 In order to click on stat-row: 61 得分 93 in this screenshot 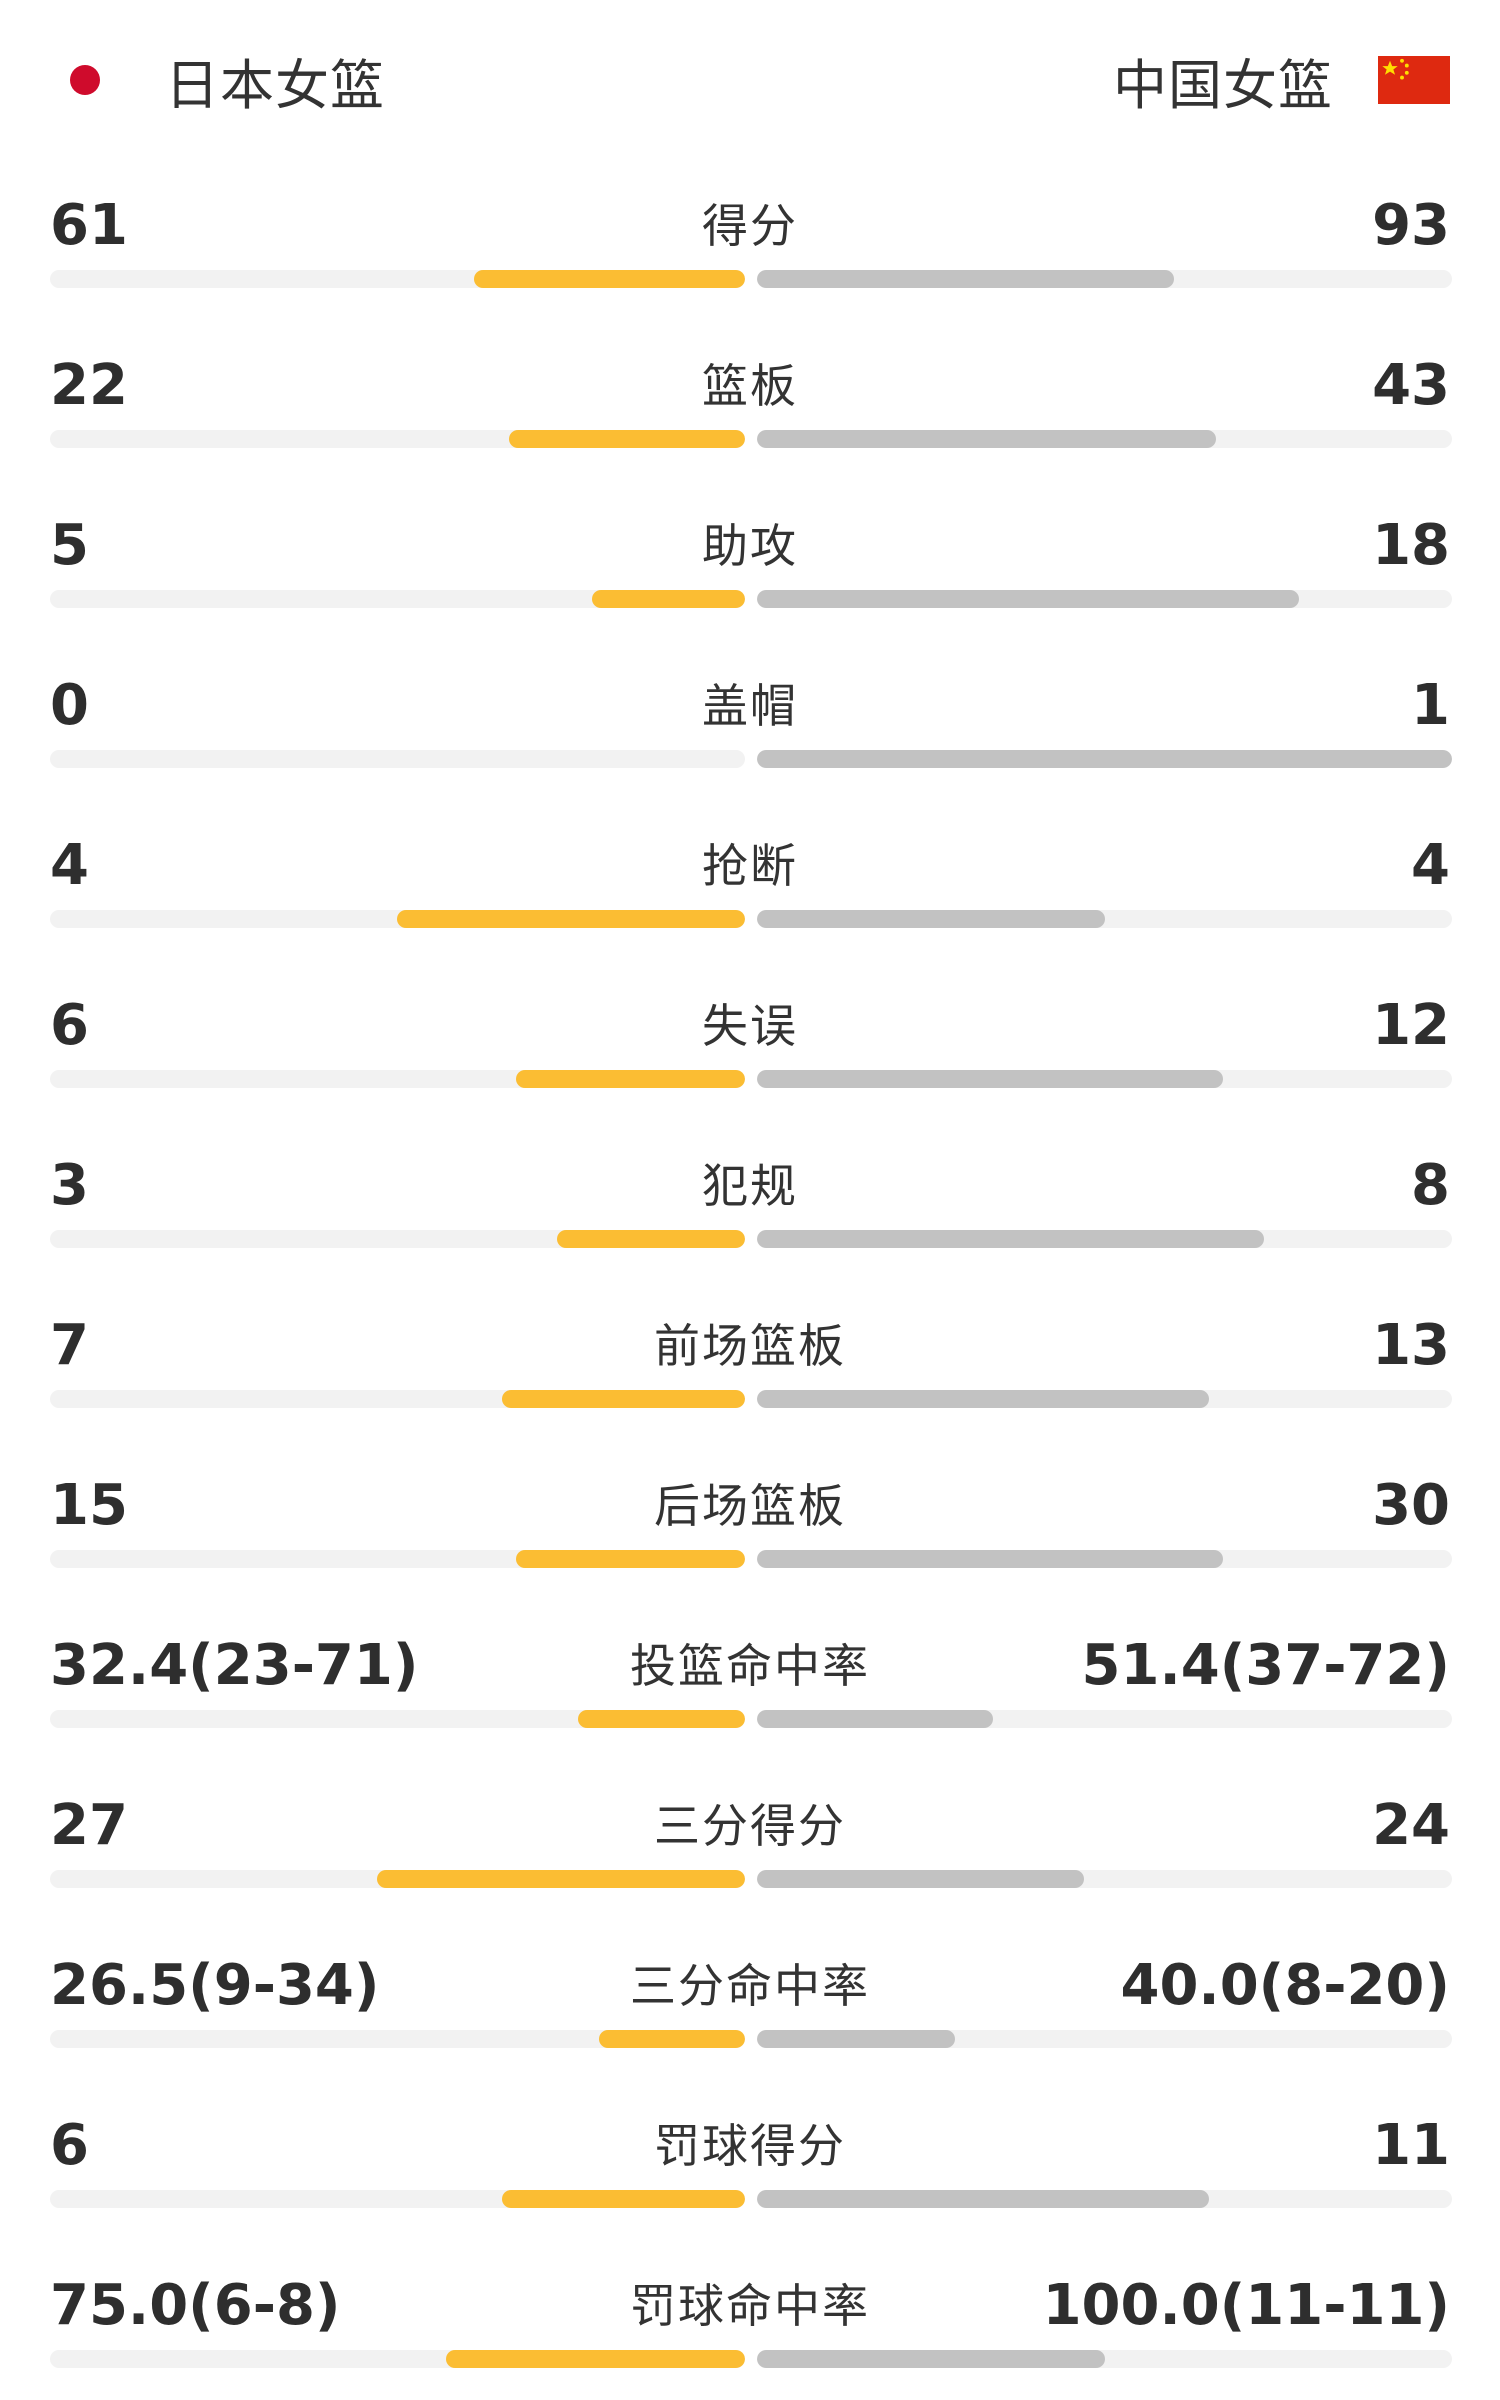, I will do `click(750, 270)`.